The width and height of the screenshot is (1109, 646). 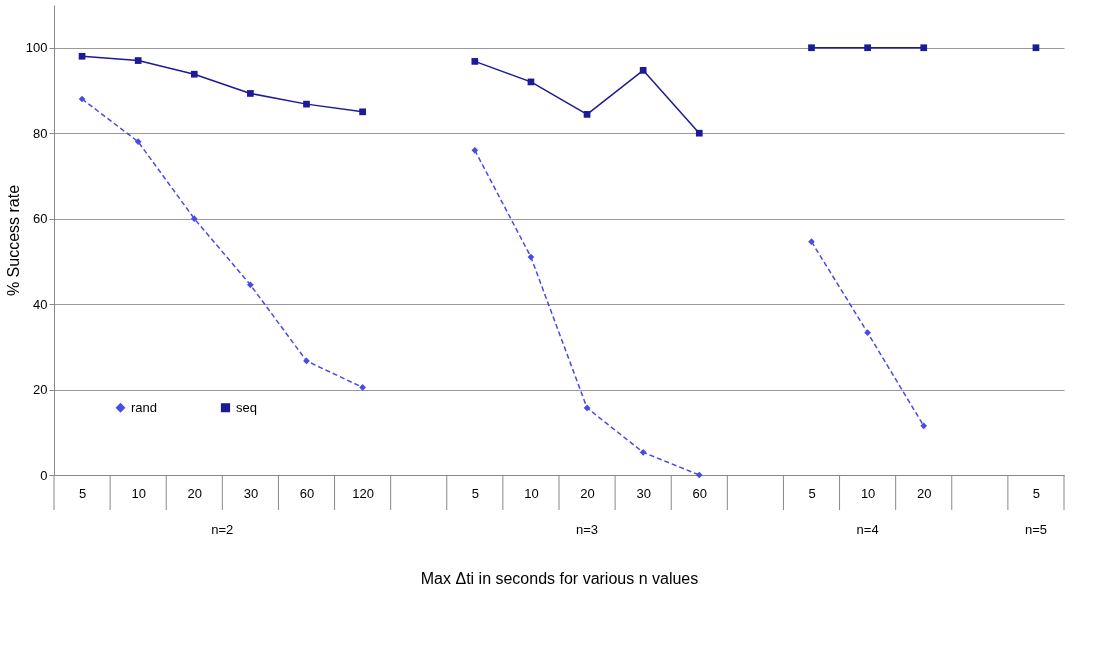 What do you see at coordinates (40, 219) in the screenshot?
I see `y-tick-label: 60` at bounding box center [40, 219].